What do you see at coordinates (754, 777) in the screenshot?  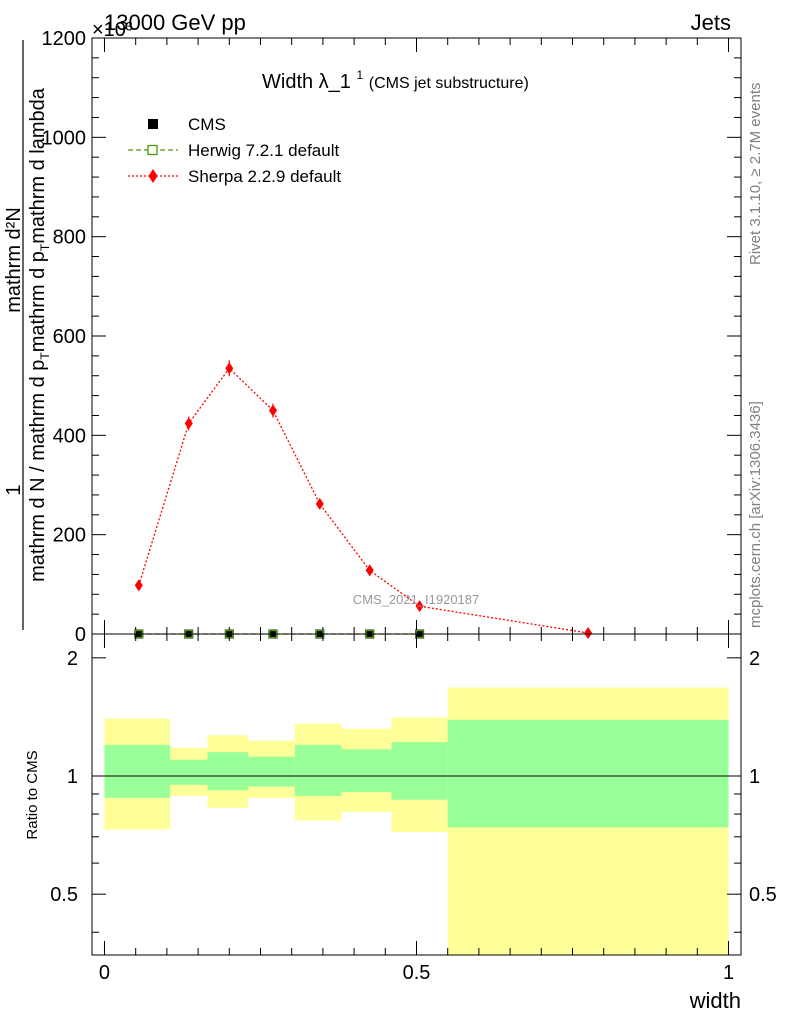 I see `ratio-y-tick-label-right: 1` at bounding box center [754, 777].